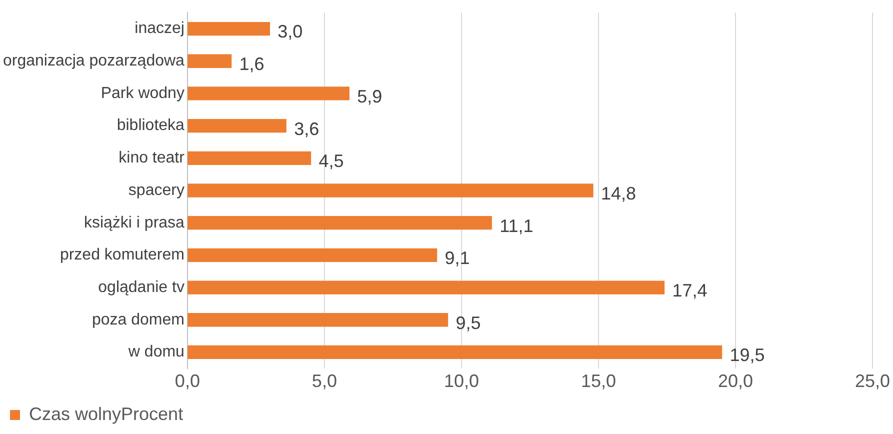  What do you see at coordinates (598, 381) in the screenshot?
I see `x-tick-label: 15,0` at bounding box center [598, 381].